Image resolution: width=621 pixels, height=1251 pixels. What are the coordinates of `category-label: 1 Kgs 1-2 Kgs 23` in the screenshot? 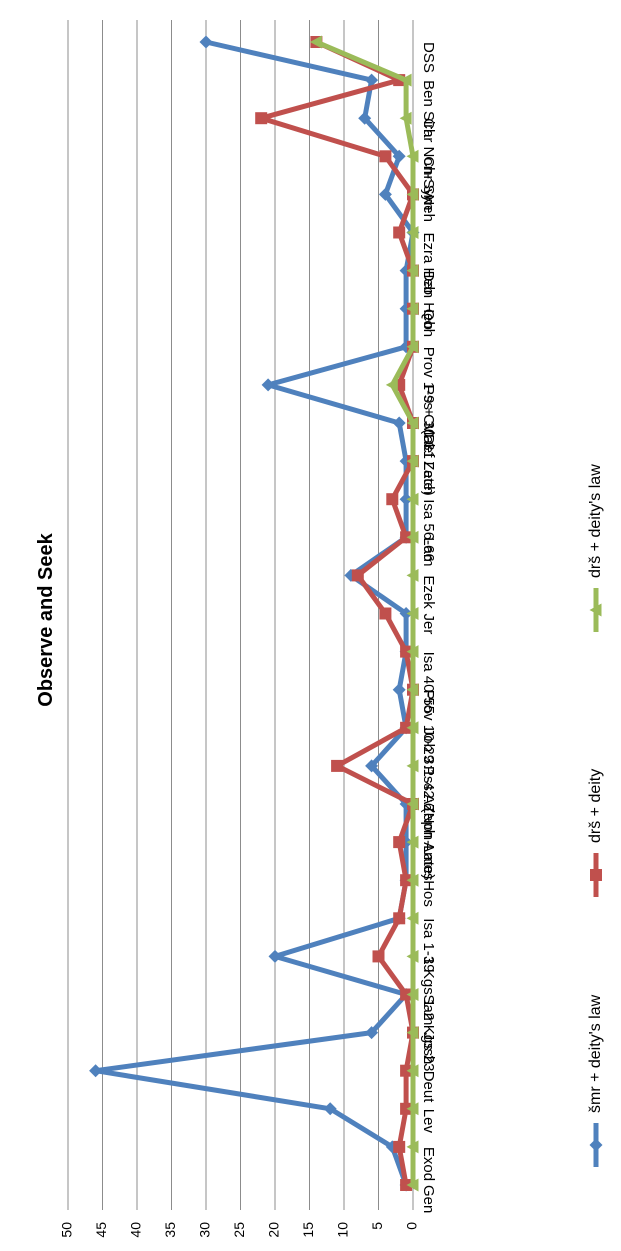 It's located at (428, 1013).